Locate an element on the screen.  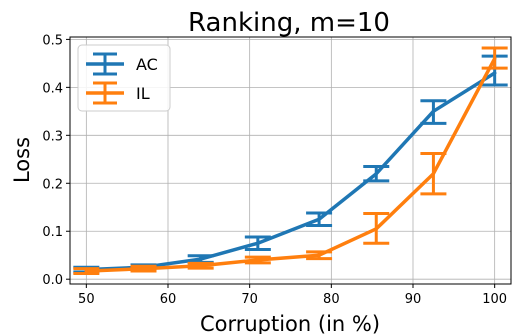
x-axis: 50 60 70 80 90 100 is located at coordinates (292, 295).